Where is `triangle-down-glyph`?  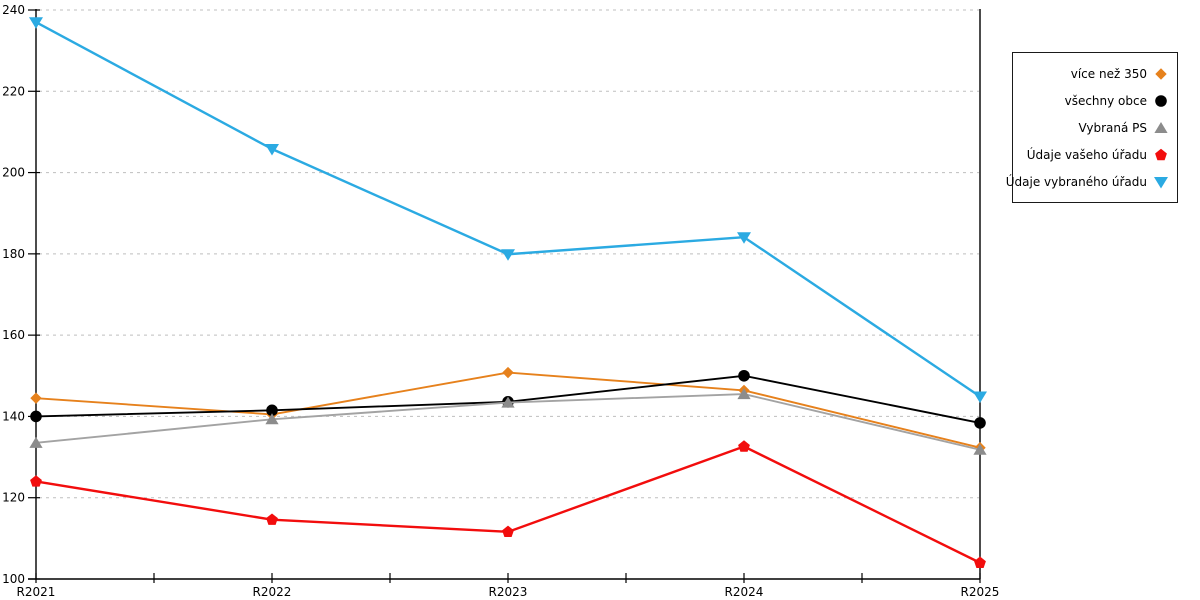 triangle-down-glyph is located at coordinates (1161, 182).